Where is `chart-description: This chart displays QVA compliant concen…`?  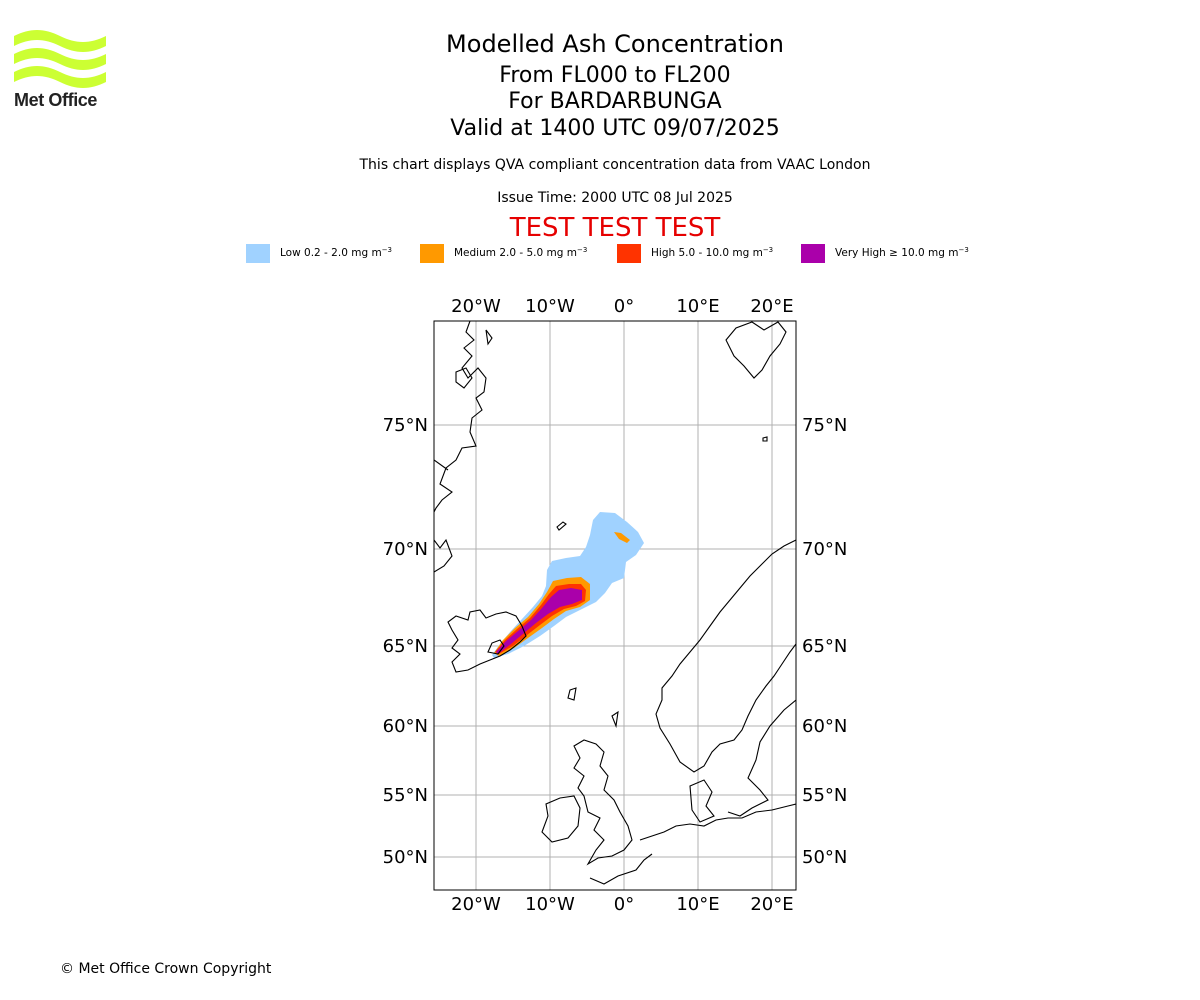
chart-description: This chart displays QVA compliant concen… is located at coordinates (615, 165).